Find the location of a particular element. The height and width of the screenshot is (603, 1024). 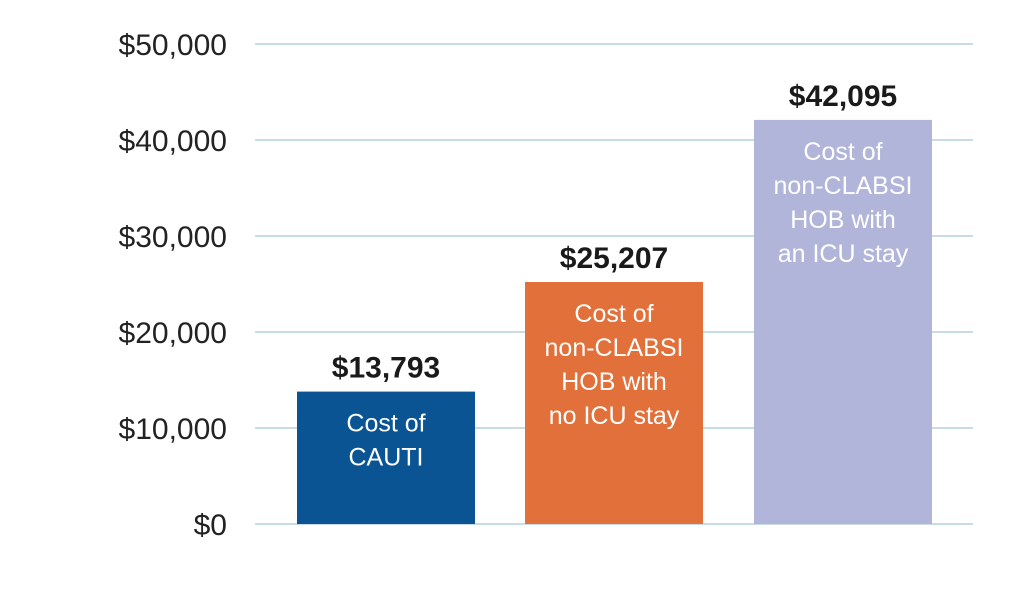

y-tick-label: $40,000 is located at coordinates (173, 141).